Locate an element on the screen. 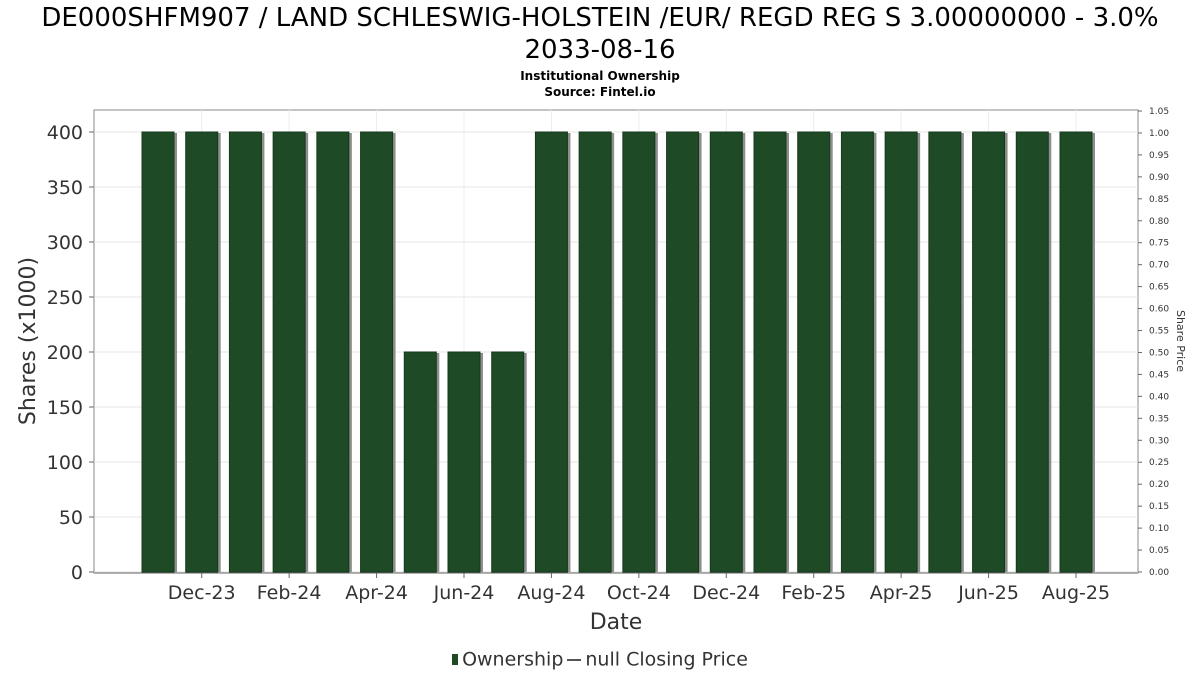 Image resolution: width=1200 pixels, height=675 pixels. y2-tick-label: 0.35 is located at coordinates (1159, 419).